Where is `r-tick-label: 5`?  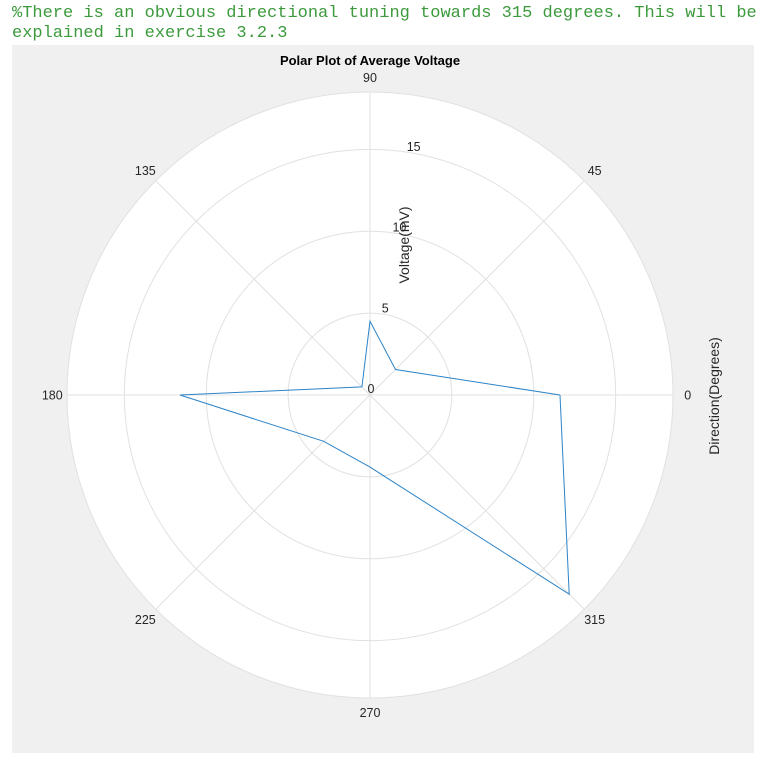 r-tick-label: 5 is located at coordinates (385, 308).